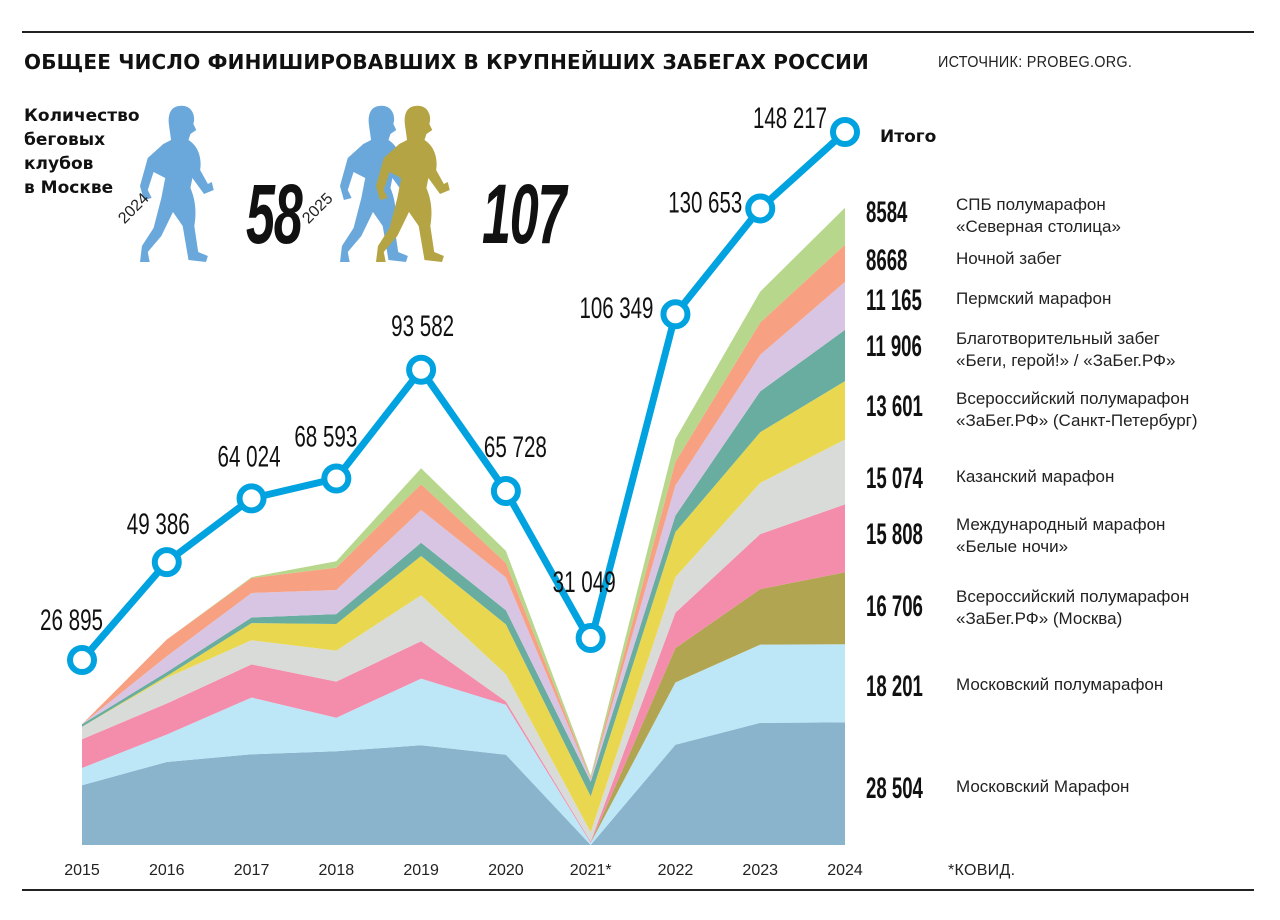  What do you see at coordinates (325, 437) in the screenshot?
I see `total-value-label: 68 593` at bounding box center [325, 437].